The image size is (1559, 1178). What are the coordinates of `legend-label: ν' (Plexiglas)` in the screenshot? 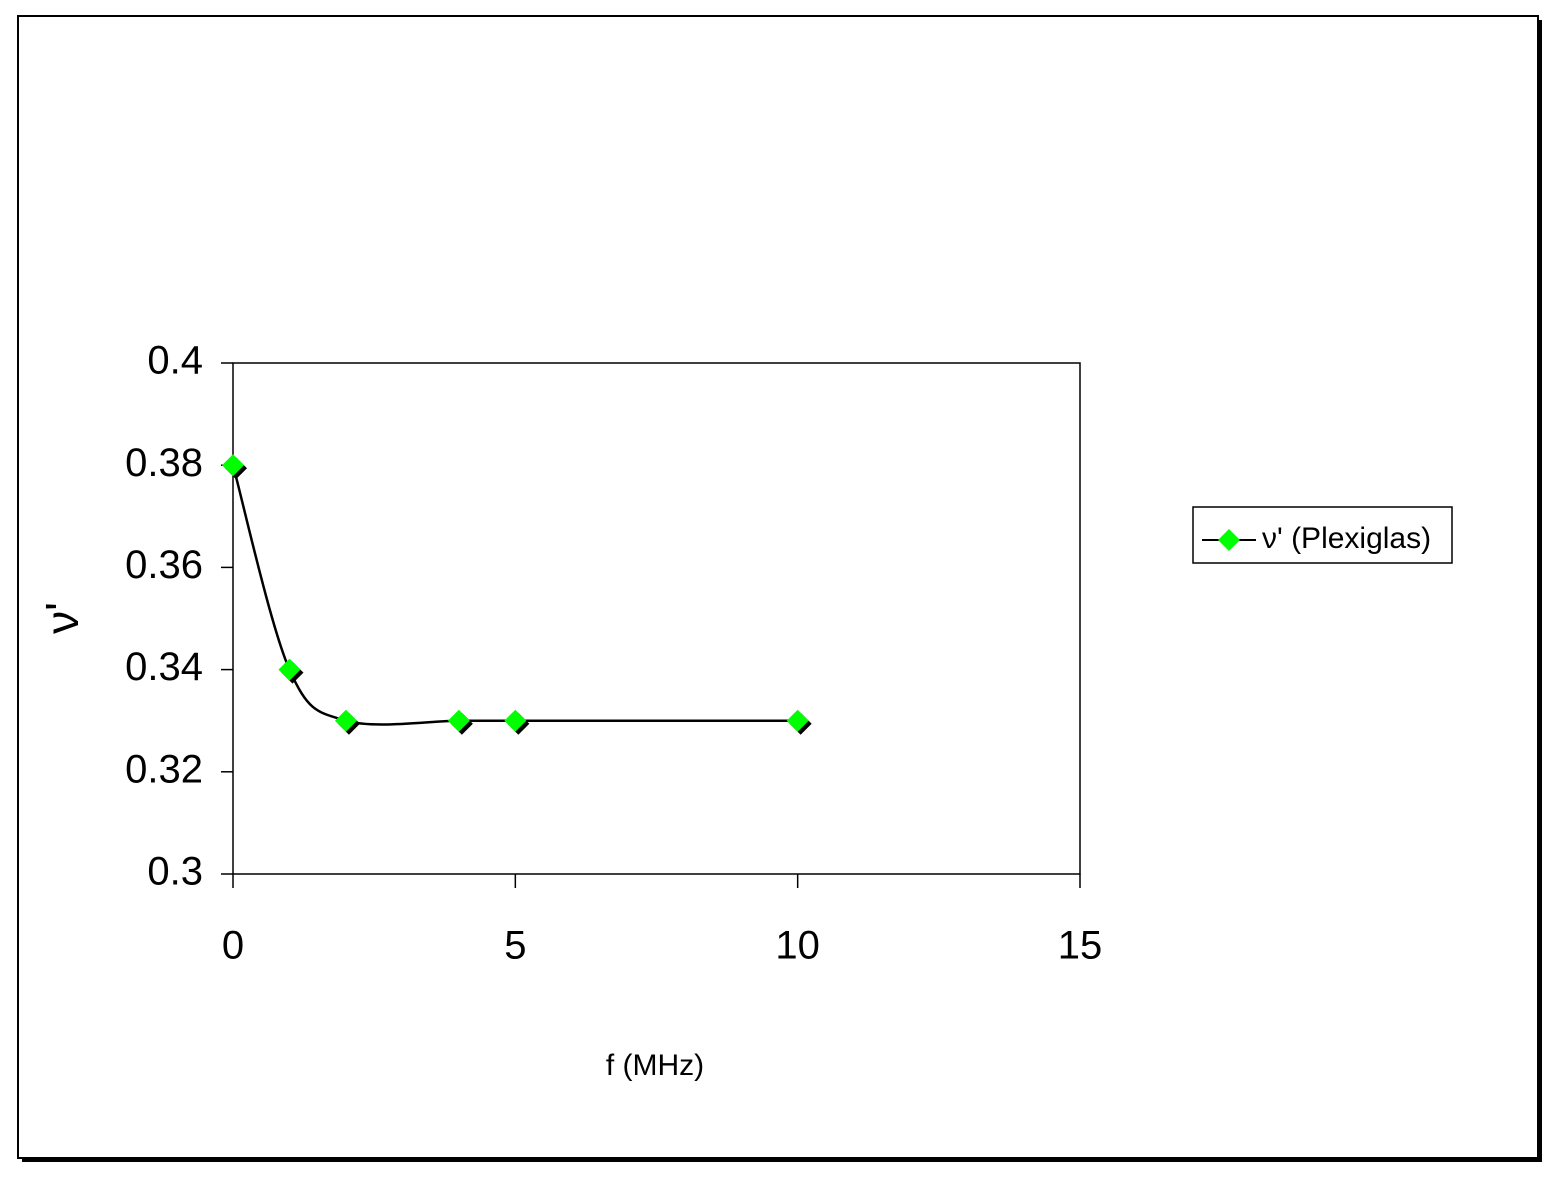 It's located at (1346, 538).